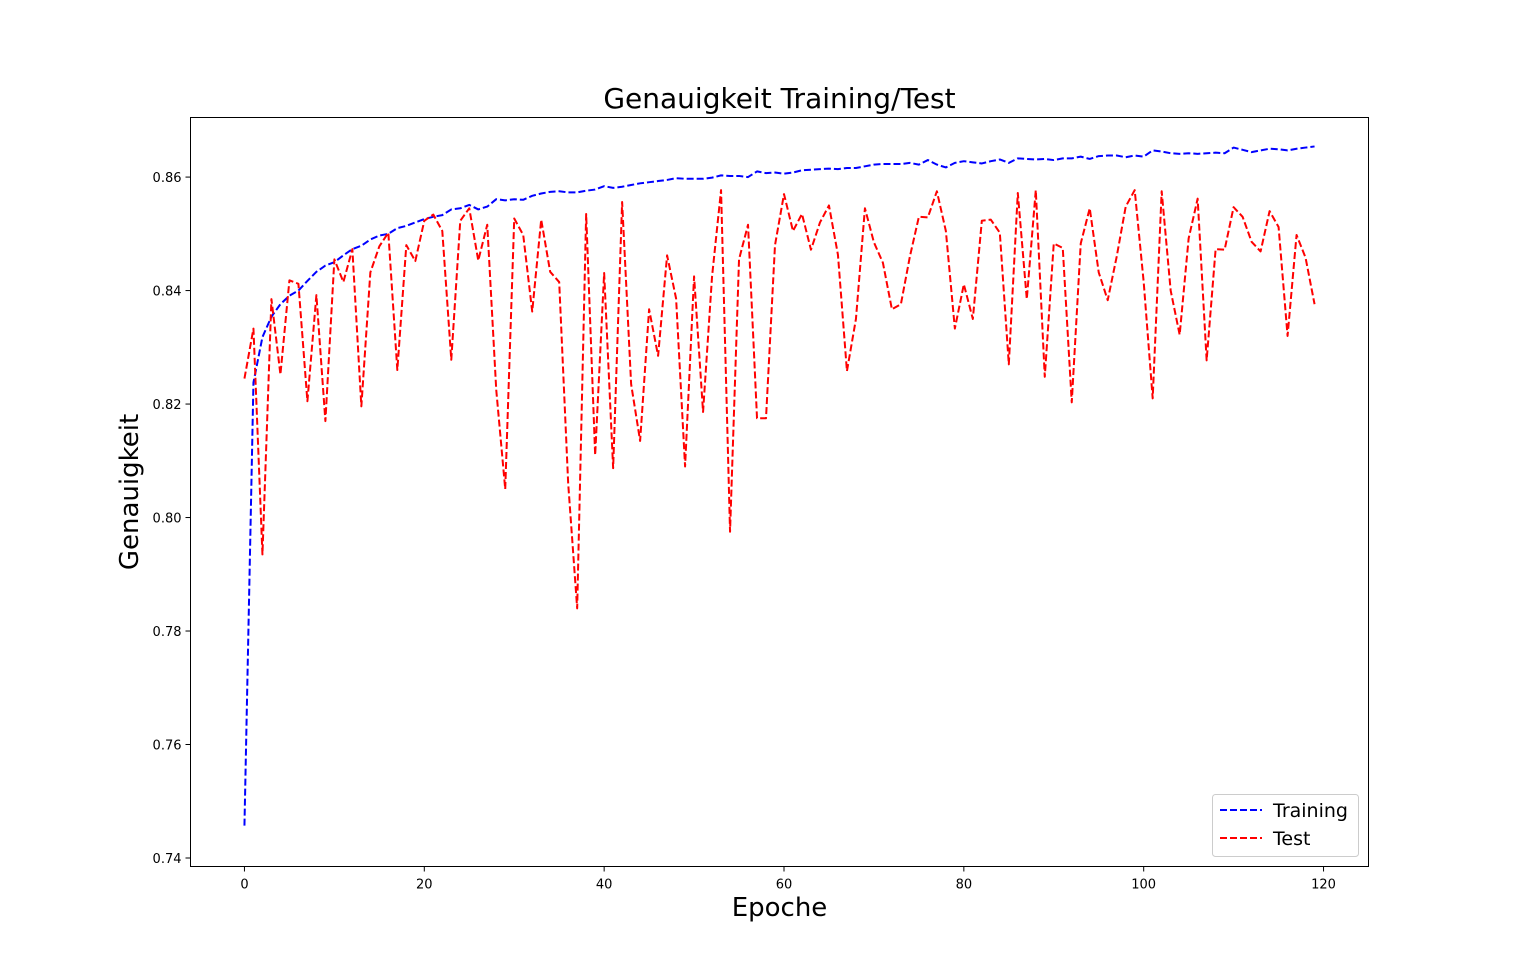  I want to click on chart-title: Genauigkeit Training/Test, so click(779, 98).